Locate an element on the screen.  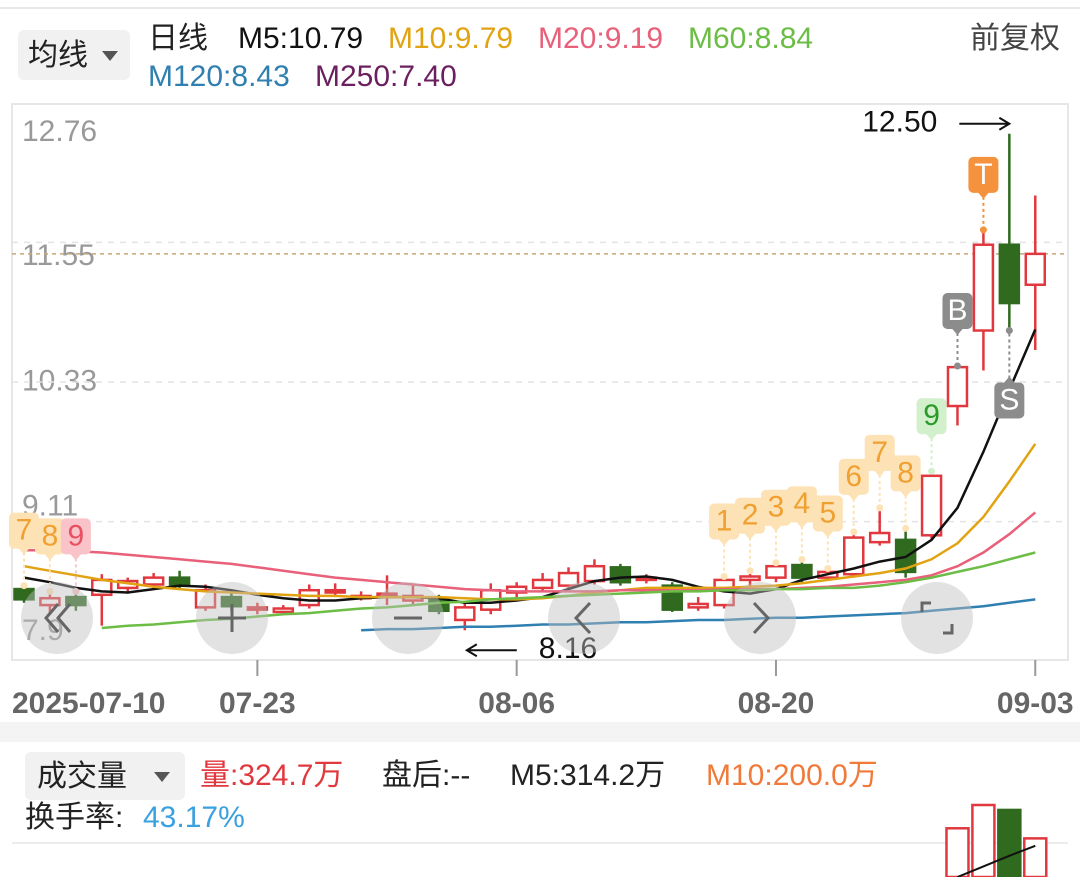
min-arrow is located at coordinates (490, 650).